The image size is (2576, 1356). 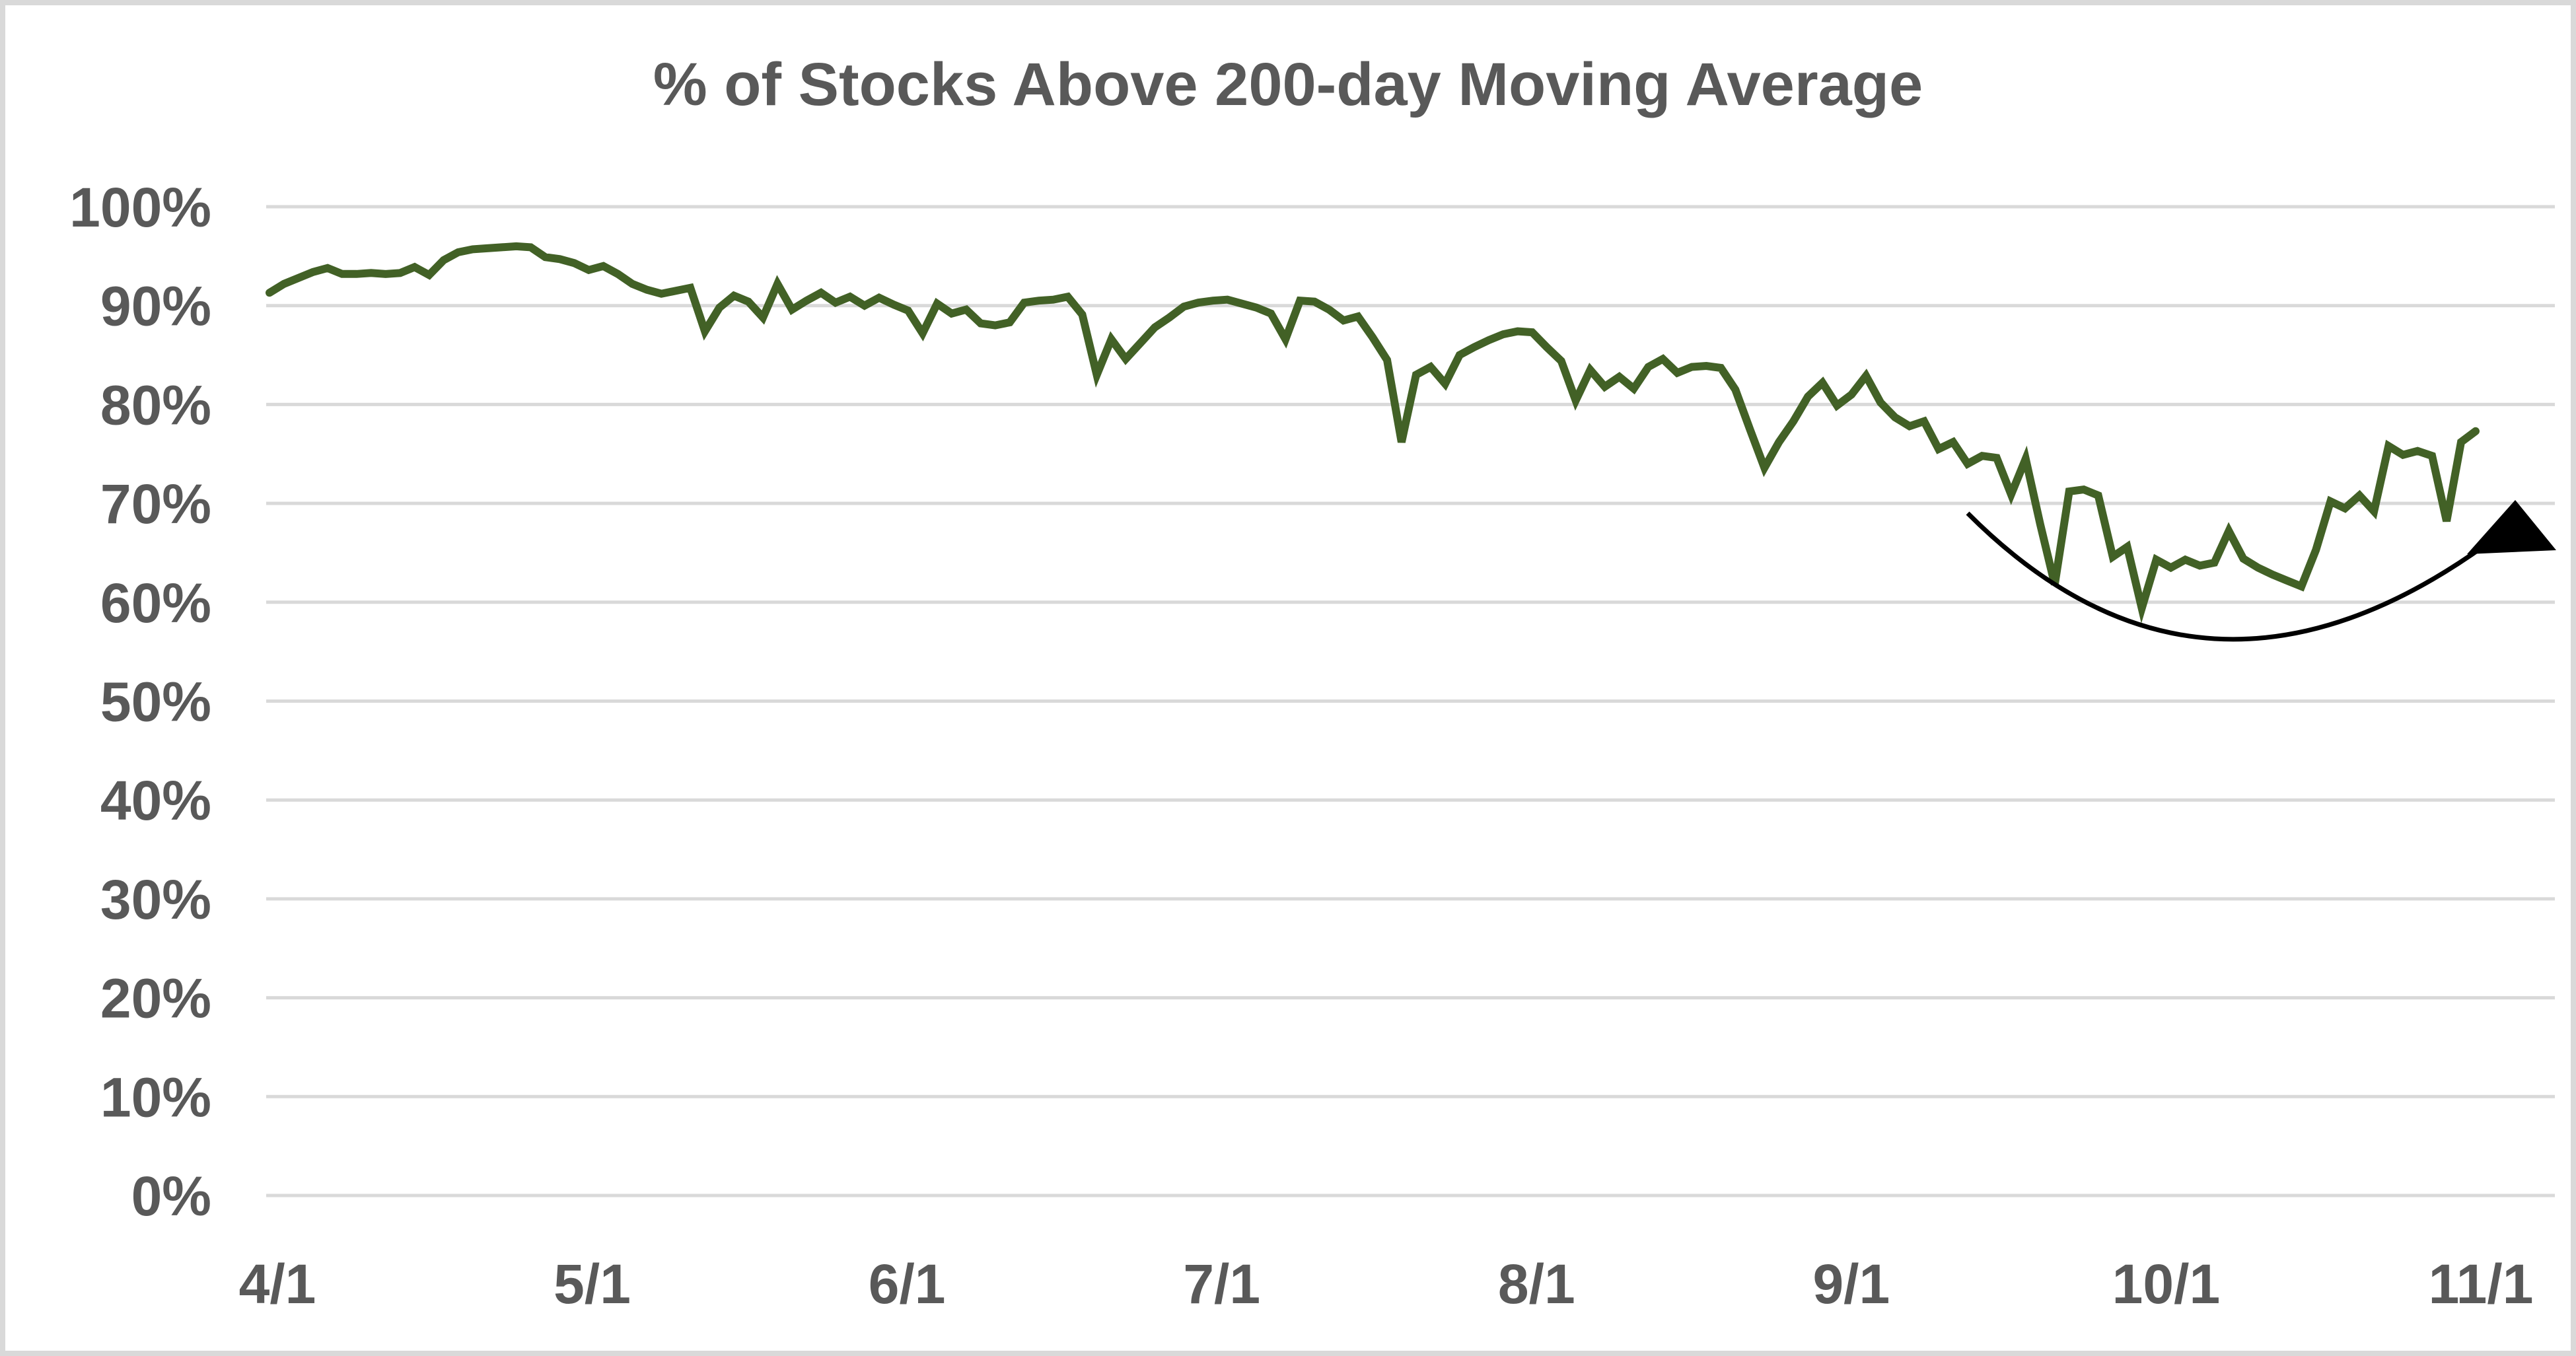 What do you see at coordinates (1536, 1284) in the screenshot?
I see `x-tick-label-8/1: 8/1` at bounding box center [1536, 1284].